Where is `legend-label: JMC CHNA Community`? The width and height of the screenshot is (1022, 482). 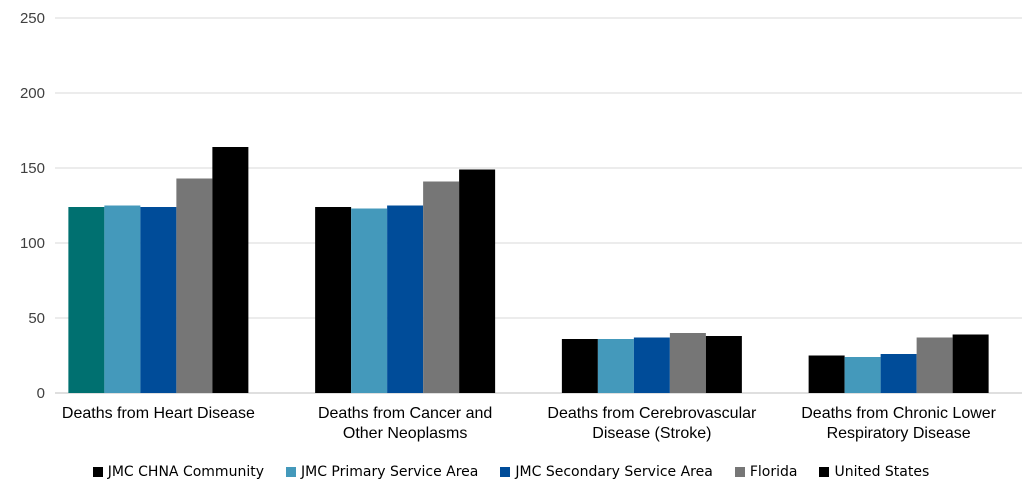 legend-label: JMC CHNA Community is located at coordinates (185, 472).